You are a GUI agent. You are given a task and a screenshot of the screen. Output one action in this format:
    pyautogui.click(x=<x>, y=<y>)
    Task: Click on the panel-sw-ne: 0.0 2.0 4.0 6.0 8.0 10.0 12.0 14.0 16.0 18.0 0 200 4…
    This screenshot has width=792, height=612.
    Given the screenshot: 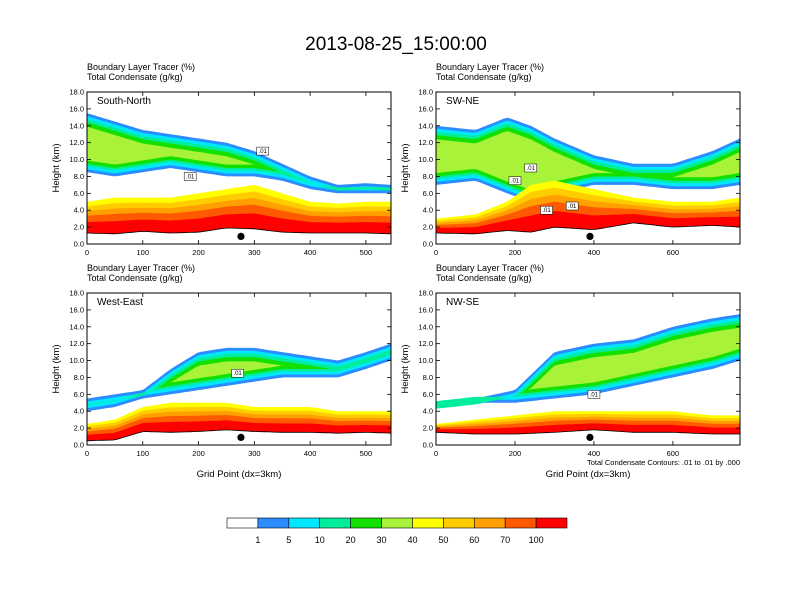 What is the action you would take?
    pyautogui.click(x=570, y=159)
    